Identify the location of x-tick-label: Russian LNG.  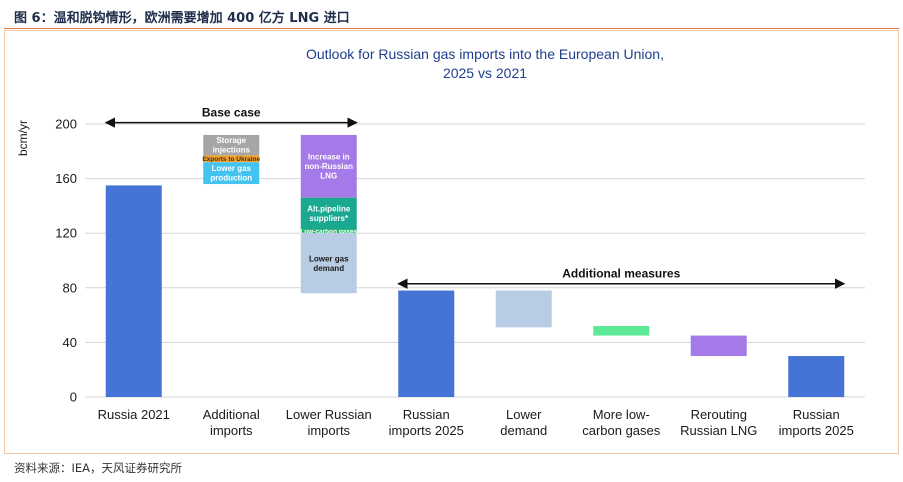
(718, 430).